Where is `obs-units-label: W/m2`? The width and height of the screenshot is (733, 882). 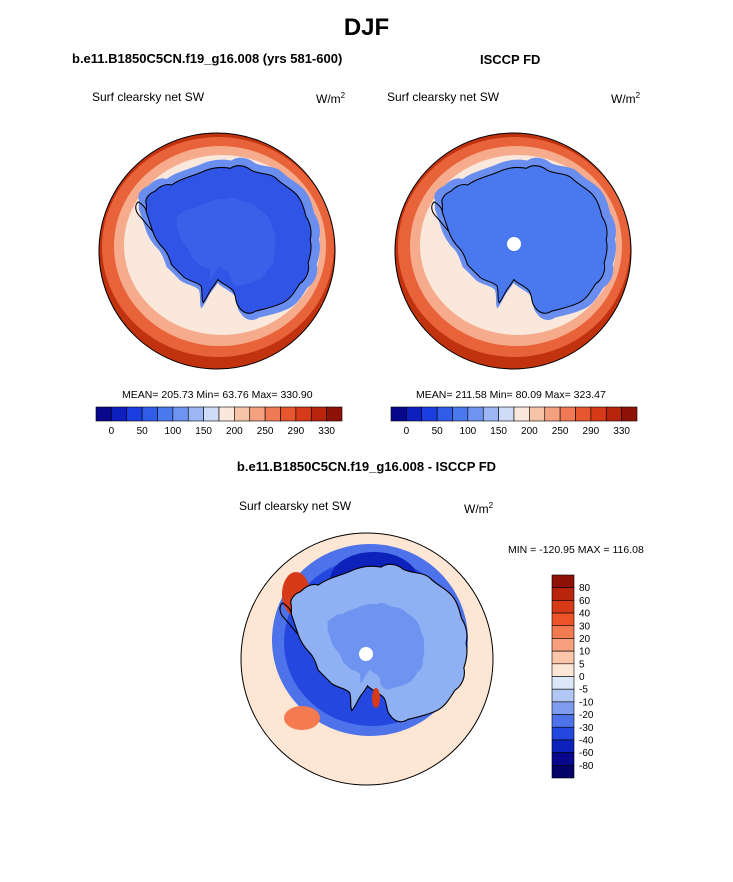
obs-units-label: W/m2 is located at coordinates (626, 98).